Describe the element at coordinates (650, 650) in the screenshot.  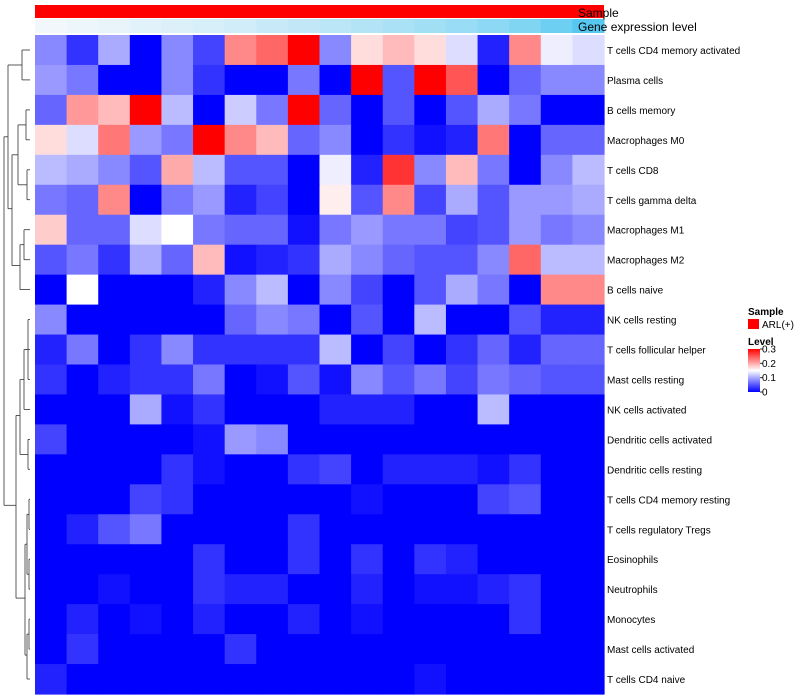
I see `row-label: Mast cells activated` at that location.